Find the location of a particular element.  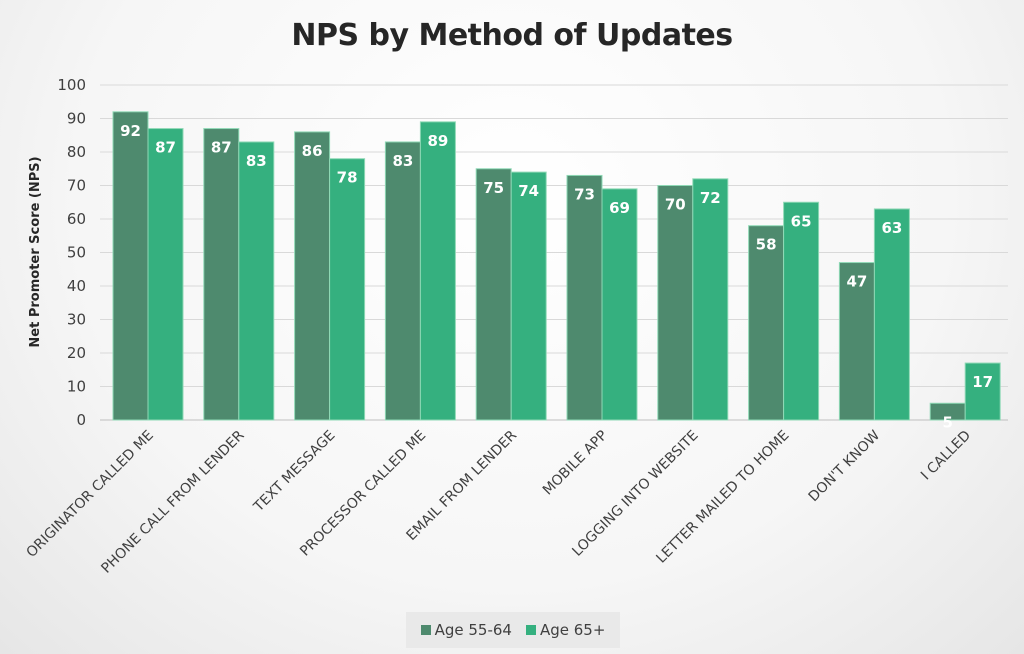

y-tick-label: 50 is located at coordinates (76, 253).